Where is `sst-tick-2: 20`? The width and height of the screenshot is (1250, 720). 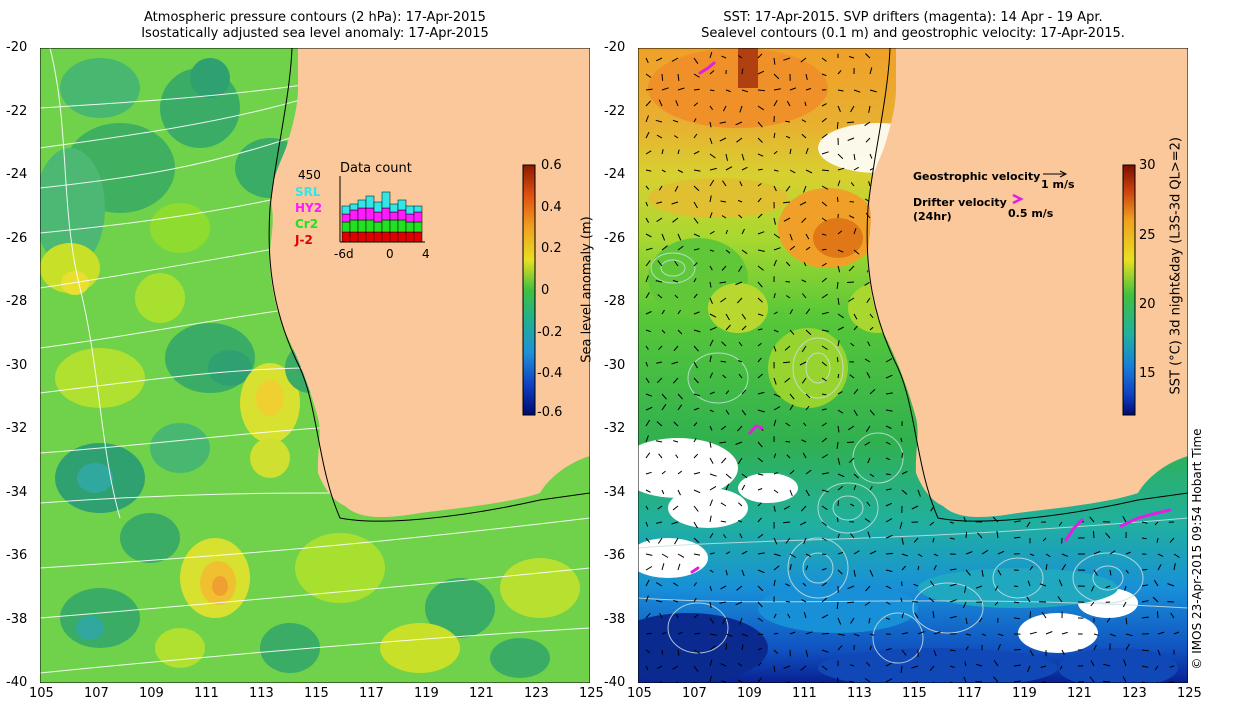 sst-tick-2: 20 is located at coordinates (1147, 304).